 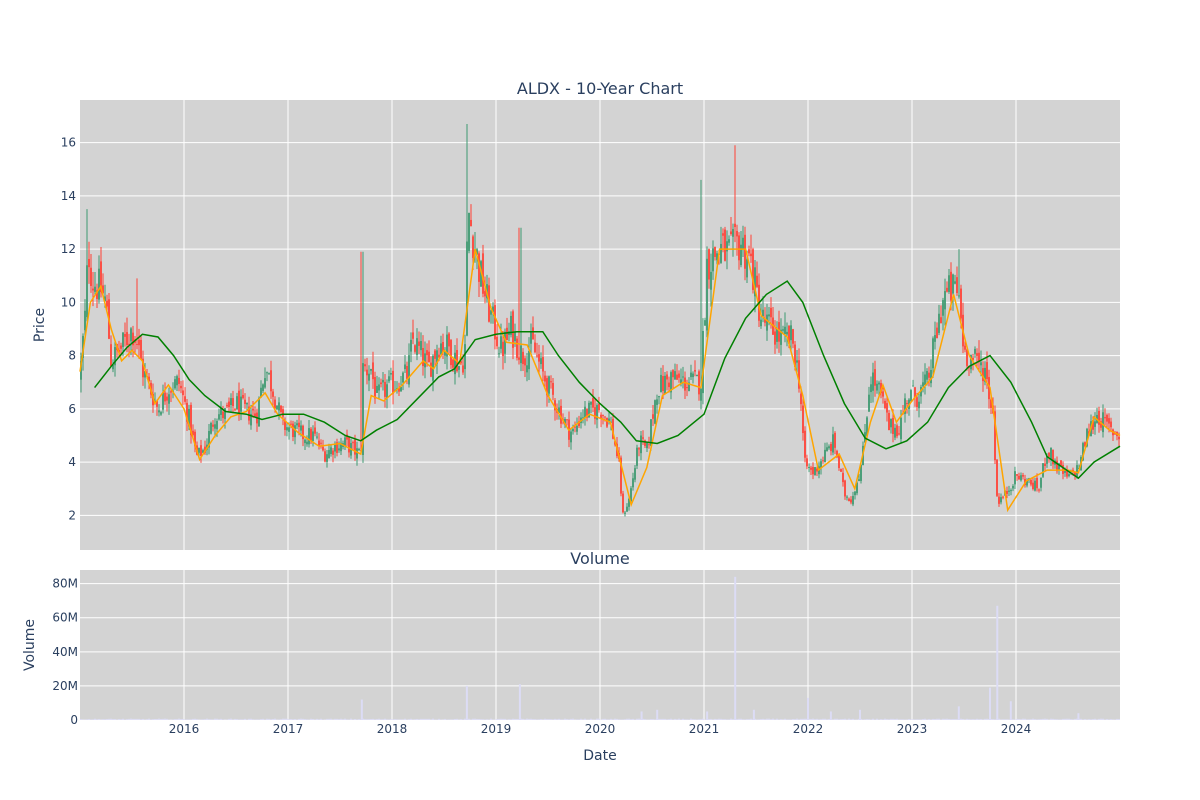 I want to click on price-y-tick-labels: 2 4 6 8 10 12 14 16, so click(x=68, y=329).